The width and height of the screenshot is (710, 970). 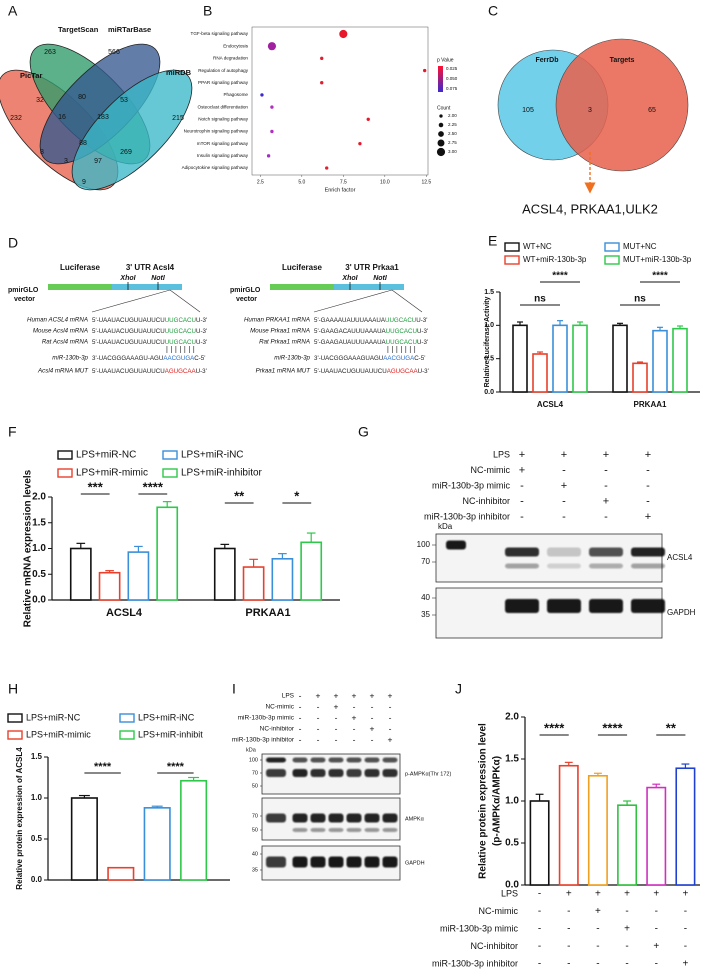 What do you see at coordinates (149, 320) in the screenshot?
I see `sequence: 5'-UAAUACUGUUAUUCUUUGCACUU-3'` at bounding box center [149, 320].